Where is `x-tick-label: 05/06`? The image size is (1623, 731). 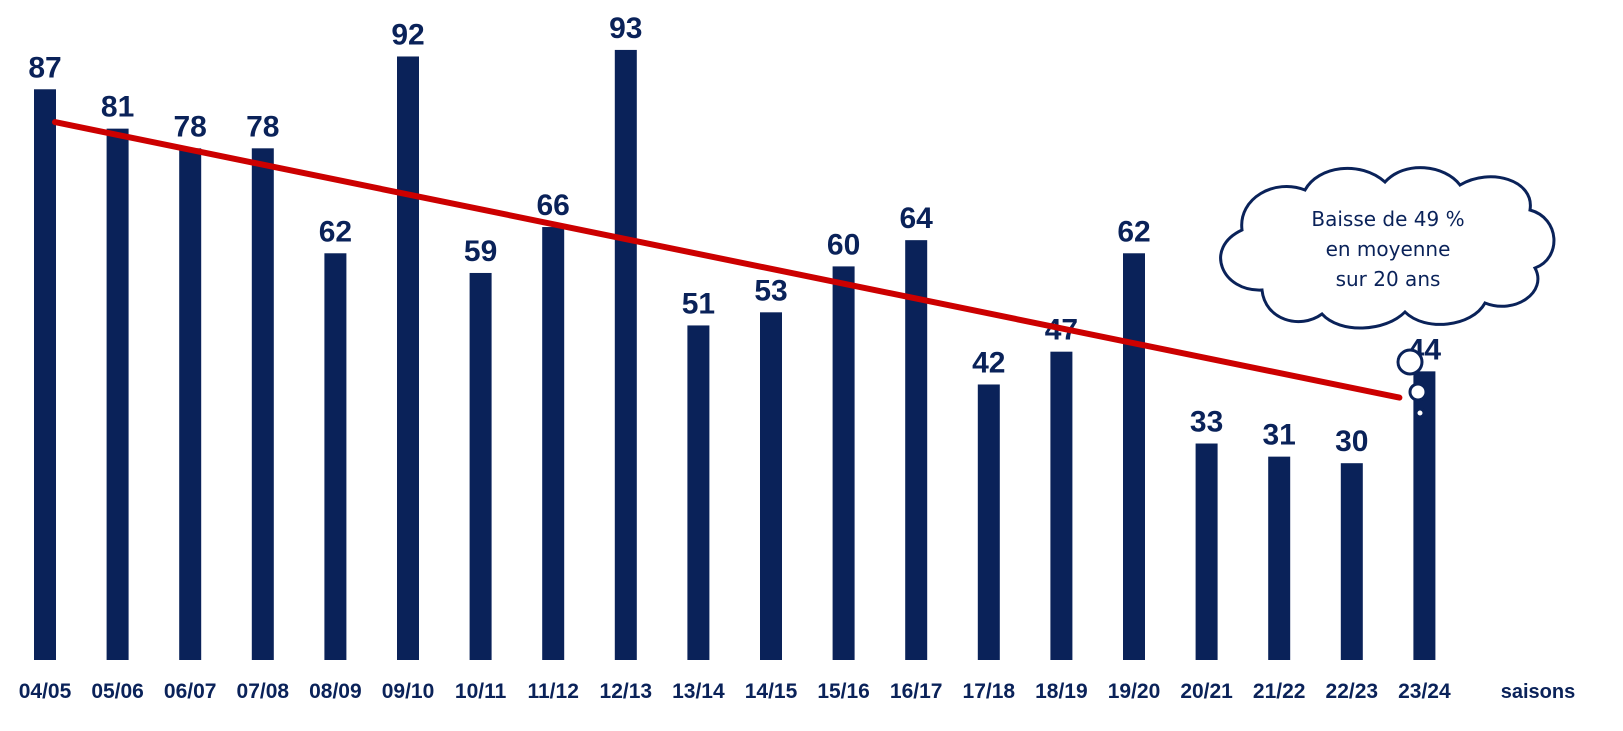 x-tick-label: 05/06 is located at coordinates (117, 691).